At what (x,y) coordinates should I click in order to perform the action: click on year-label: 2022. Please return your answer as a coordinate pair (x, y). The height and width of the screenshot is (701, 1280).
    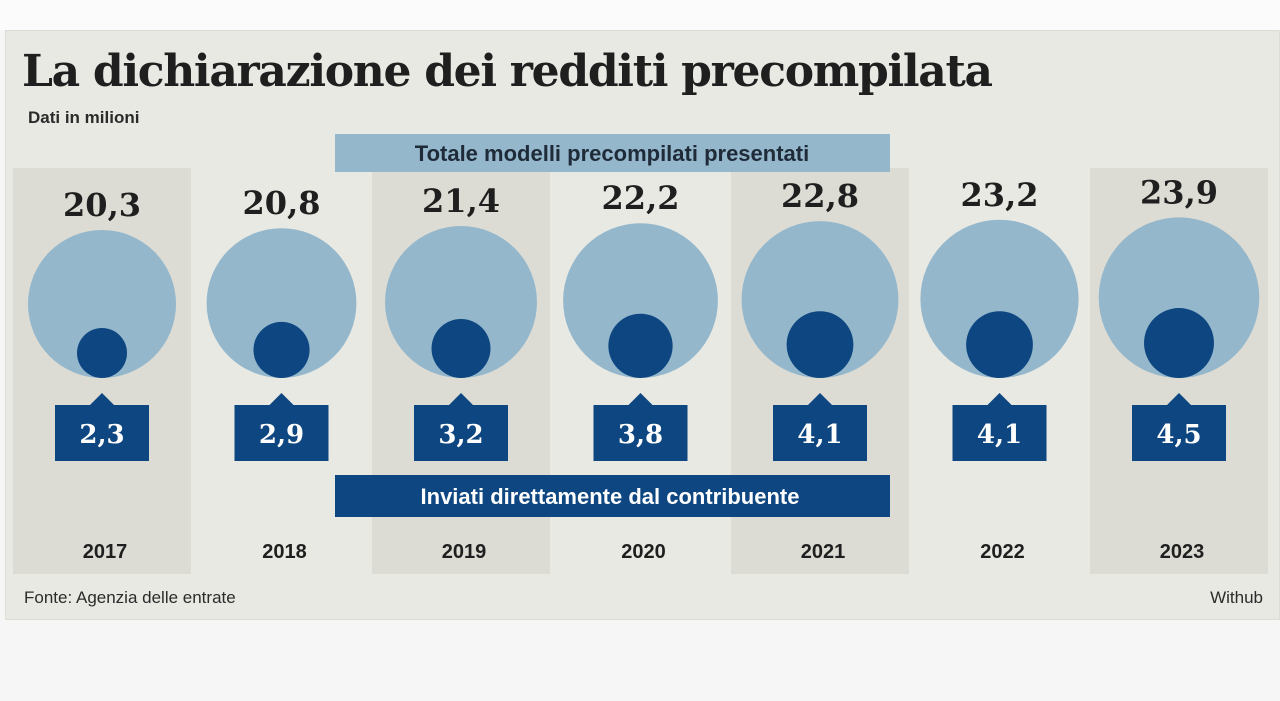
    Looking at the image, I should click on (1002, 552).